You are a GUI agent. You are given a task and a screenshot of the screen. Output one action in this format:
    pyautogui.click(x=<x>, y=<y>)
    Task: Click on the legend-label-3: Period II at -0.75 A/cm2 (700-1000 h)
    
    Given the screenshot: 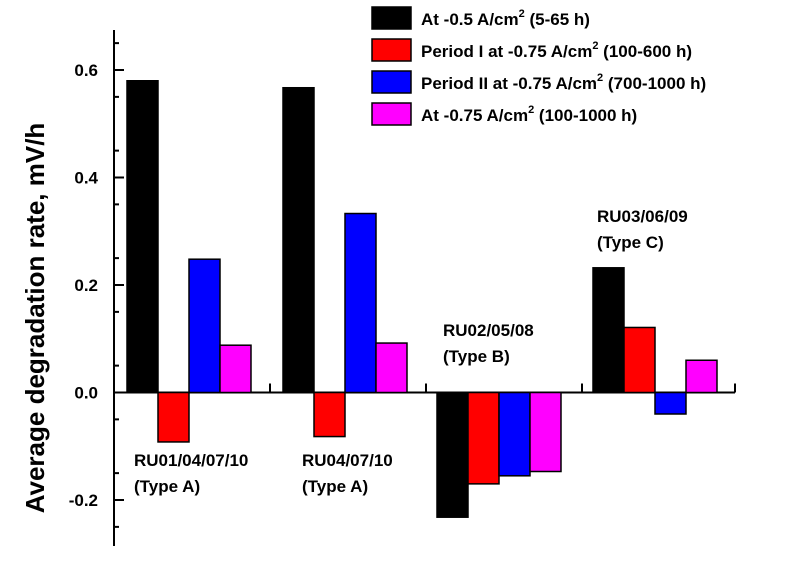 What is the action you would take?
    pyautogui.click(x=563, y=82)
    